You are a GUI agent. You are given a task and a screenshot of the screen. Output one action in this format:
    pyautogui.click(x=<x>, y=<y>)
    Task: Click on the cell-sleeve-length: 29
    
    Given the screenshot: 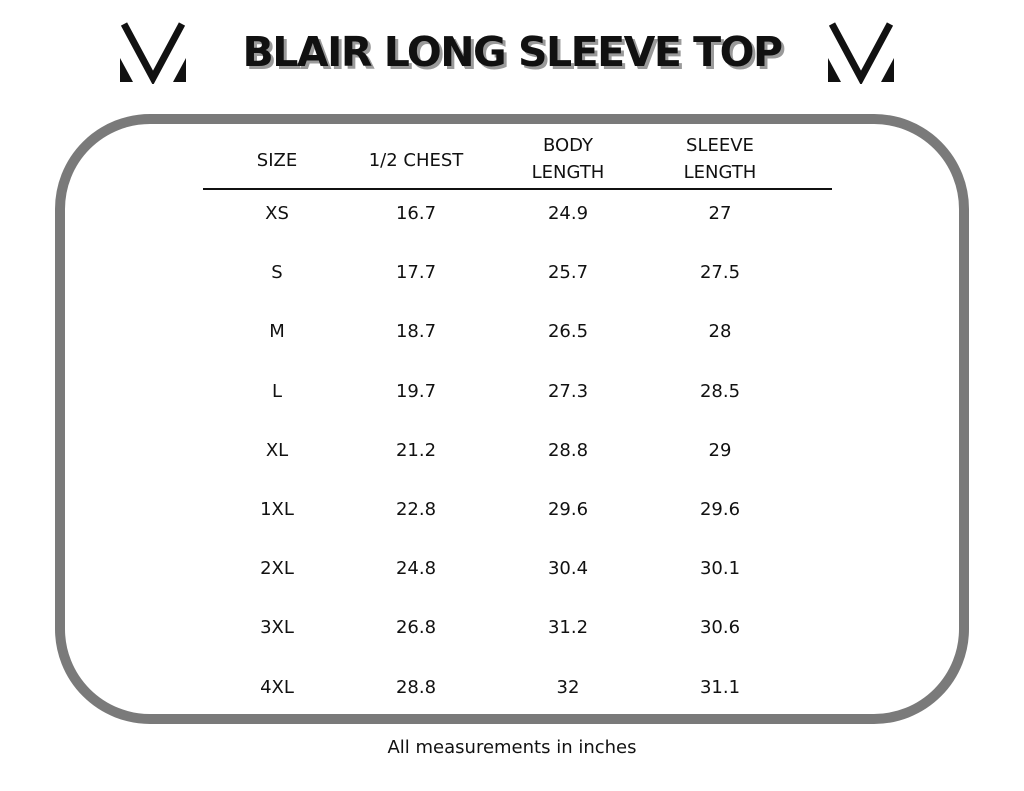 What is the action you would take?
    pyautogui.click(x=720, y=450)
    